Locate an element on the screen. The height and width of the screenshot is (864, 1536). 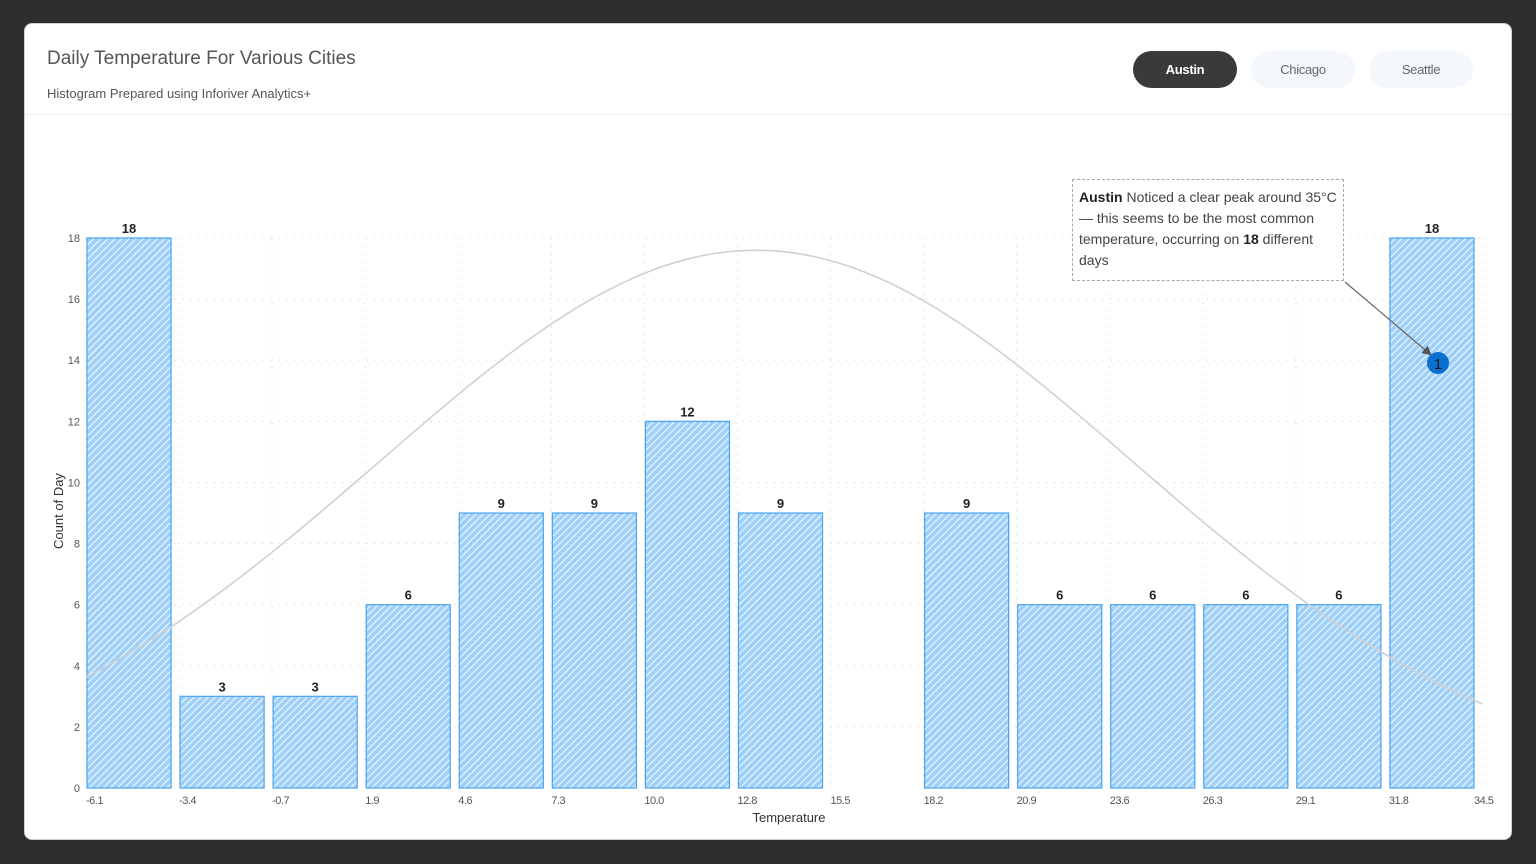
x-tick-label: 18.2 is located at coordinates (934, 801).